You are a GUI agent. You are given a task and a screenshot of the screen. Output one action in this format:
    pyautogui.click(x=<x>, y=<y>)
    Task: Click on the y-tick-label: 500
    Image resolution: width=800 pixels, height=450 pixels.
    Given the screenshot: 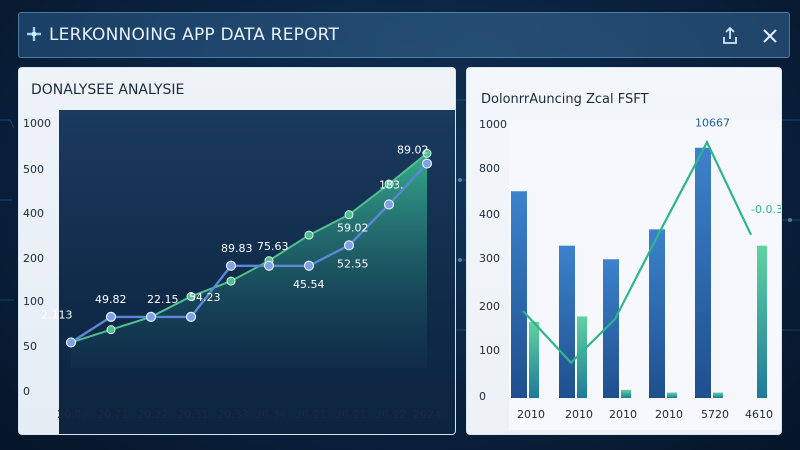 What is the action you would take?
    pyautogui.click(x=33, y=169)
    